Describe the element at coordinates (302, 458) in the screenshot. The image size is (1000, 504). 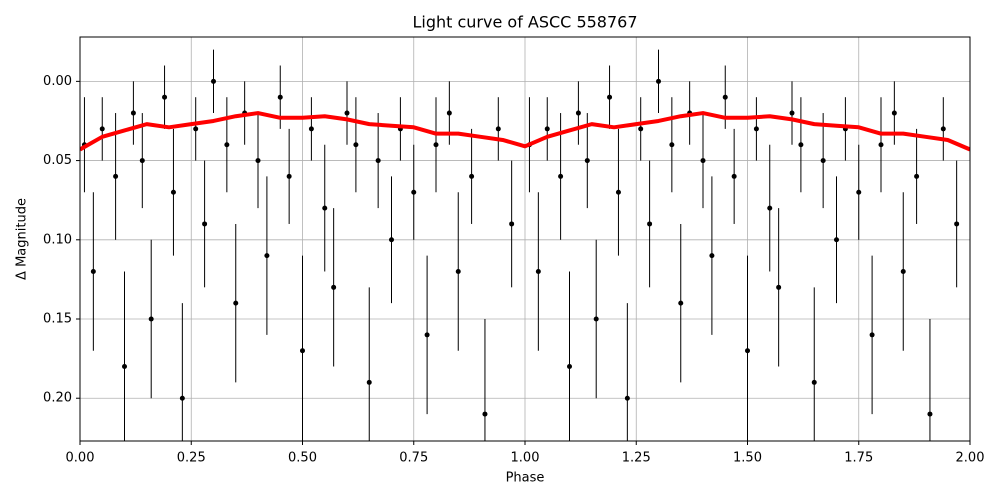
I see `x-tick-label: 0.50` at that location.